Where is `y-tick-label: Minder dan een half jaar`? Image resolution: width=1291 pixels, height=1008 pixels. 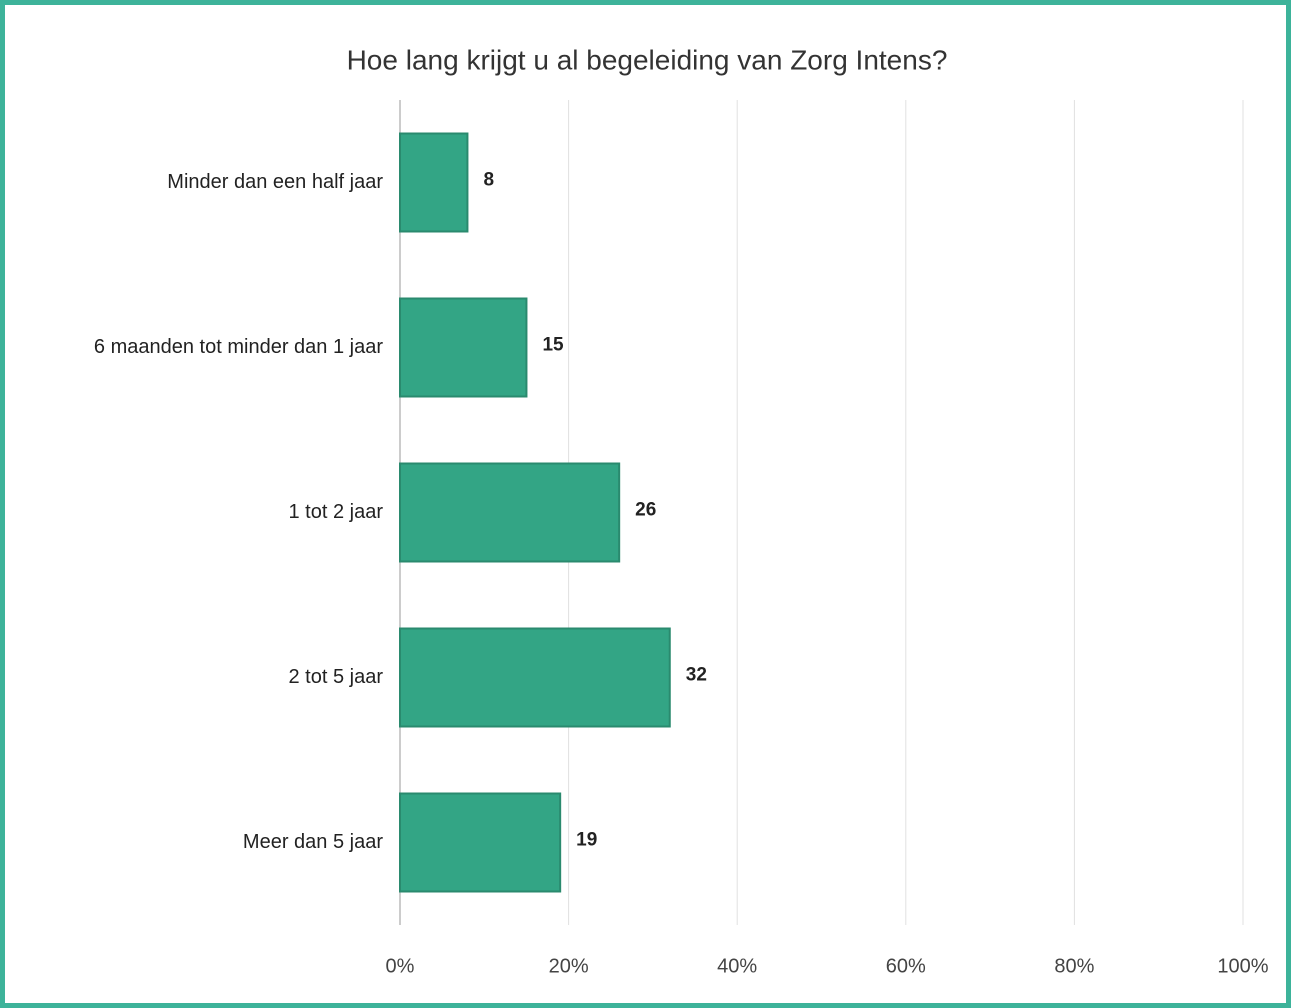 y-tick-label: Minder dan een half jaar is located at coordinates (275, 182).